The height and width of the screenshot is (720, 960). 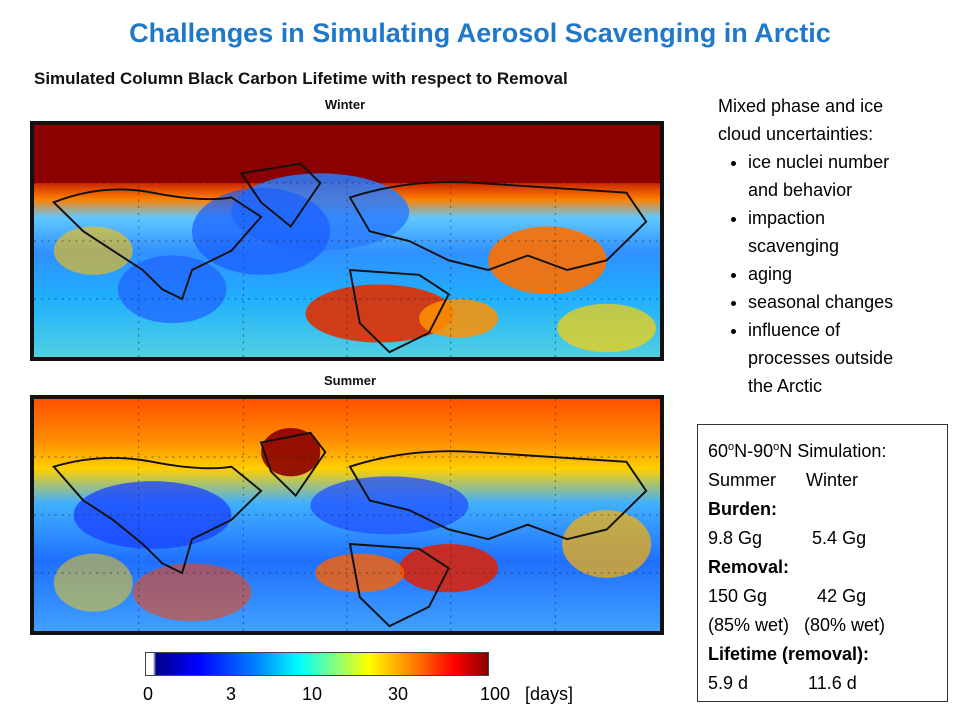 What do you see at coordinates (312, 694) in the screenshot?
I see `colorbar-tick: 10` at bounding box center [312, 694].